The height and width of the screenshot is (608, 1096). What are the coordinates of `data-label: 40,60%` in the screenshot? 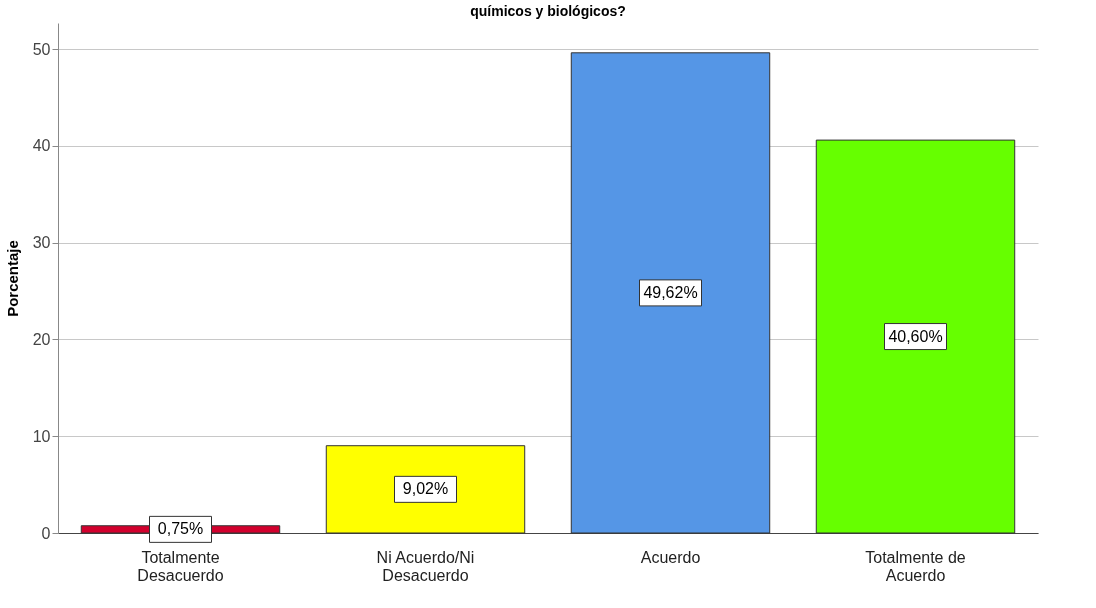 It's located at (915, 336).